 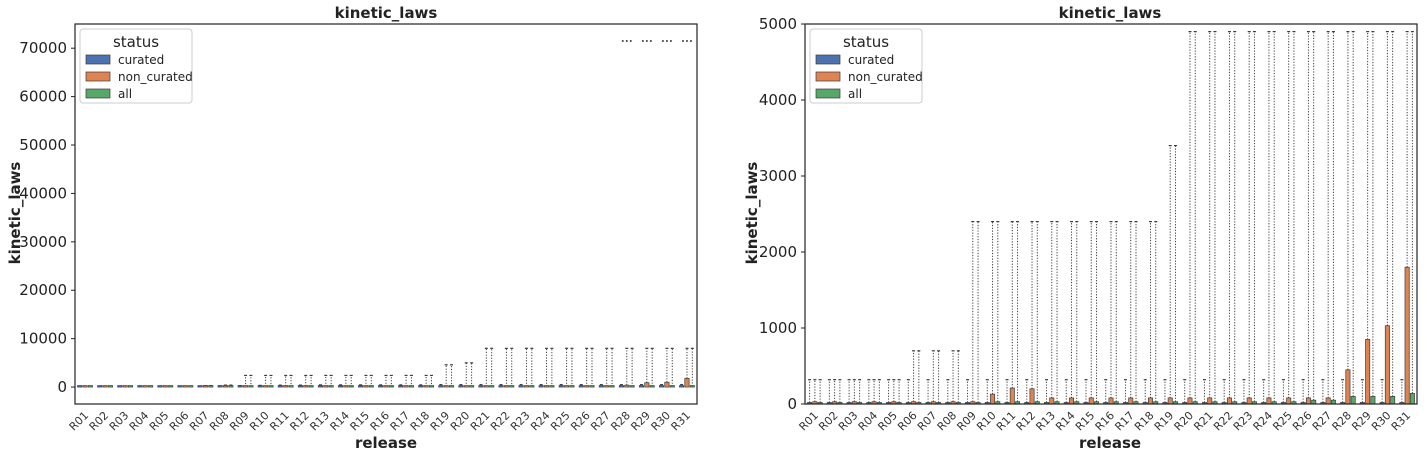 What do you see at coordinates (386, 443) in the screenshot?
I see `x-axis-label: release` at bounding box center [386, 443].